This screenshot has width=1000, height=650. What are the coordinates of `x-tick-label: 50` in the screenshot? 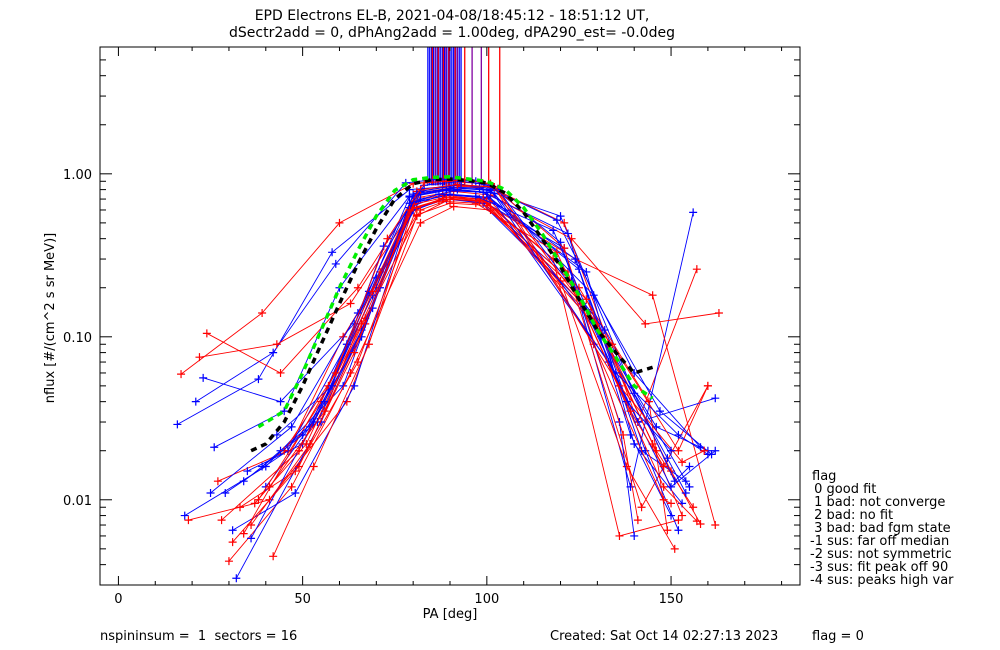 It's located at (302, 599).